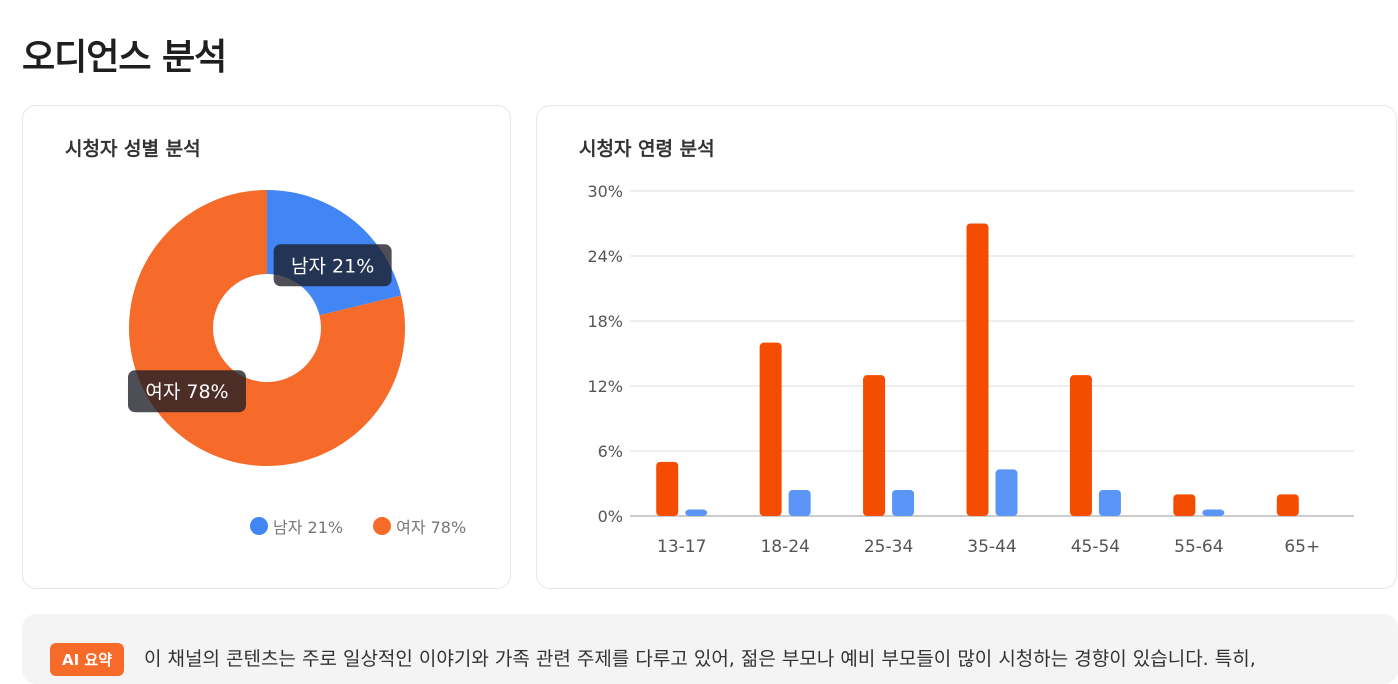 Image resolution: width=1398 pixels, height=684 pixels. Describe the element at coordinates (1109, 503) in the screenshot. I see `bar-45-54-s1` at that location.